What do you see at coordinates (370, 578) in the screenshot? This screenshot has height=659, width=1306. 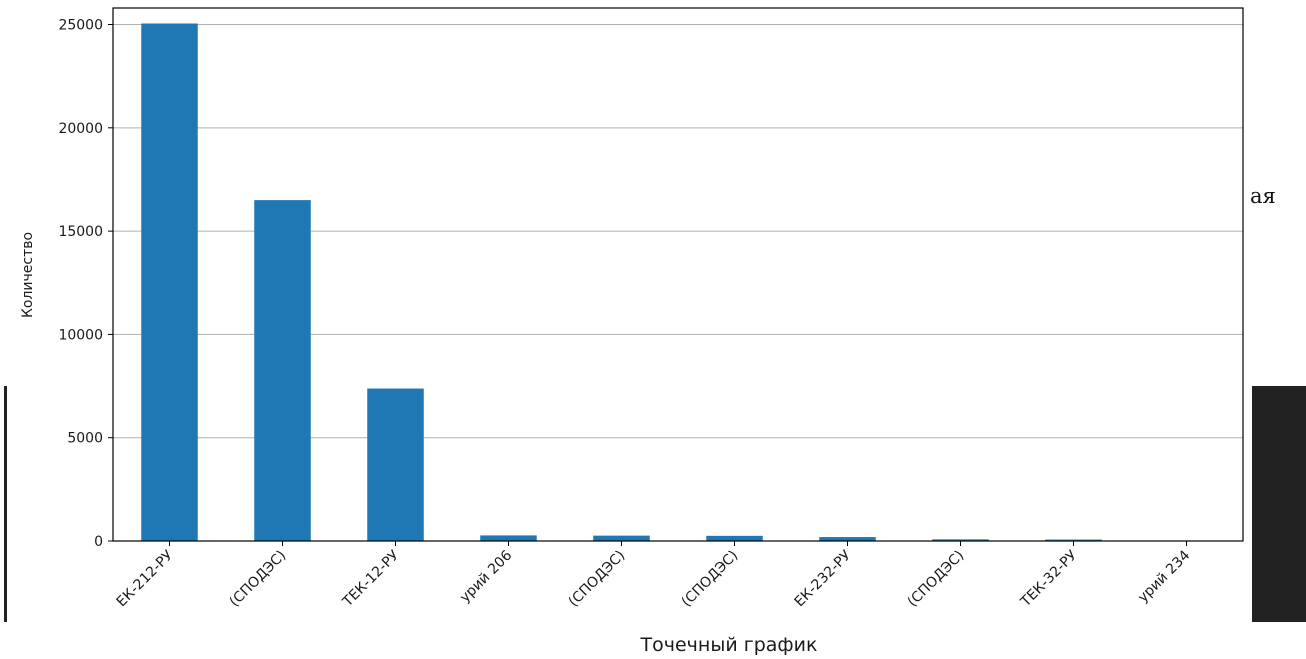 I see `x-tick-label: ТЕК-12-РУ` at bounding box center [370, 578].